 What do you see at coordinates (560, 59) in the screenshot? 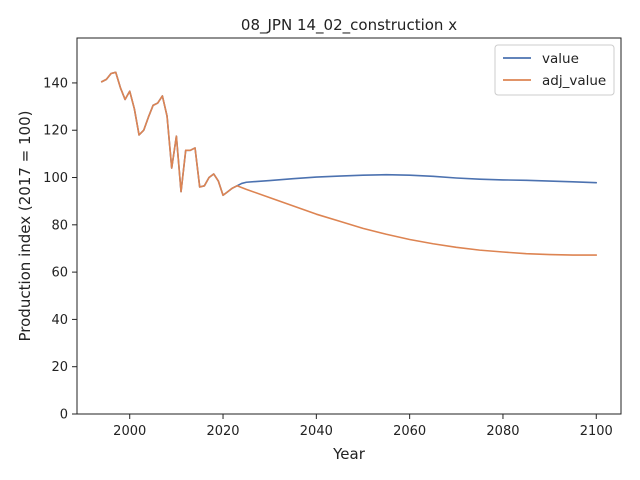
I see `legend-label-value: value` at bounding box center [560, 59].